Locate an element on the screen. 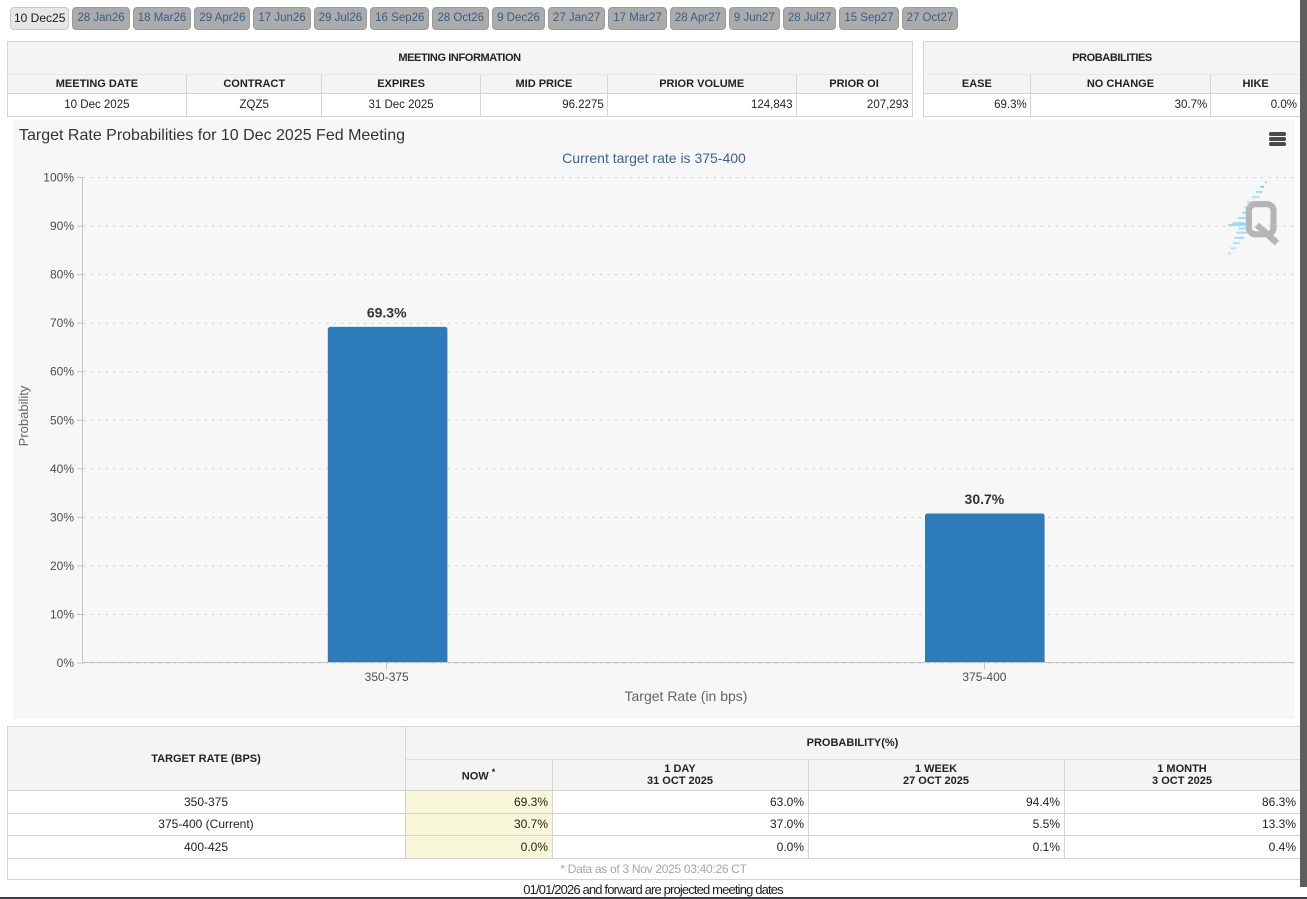  svg-text: 90% is located at coordinates (62, 226).